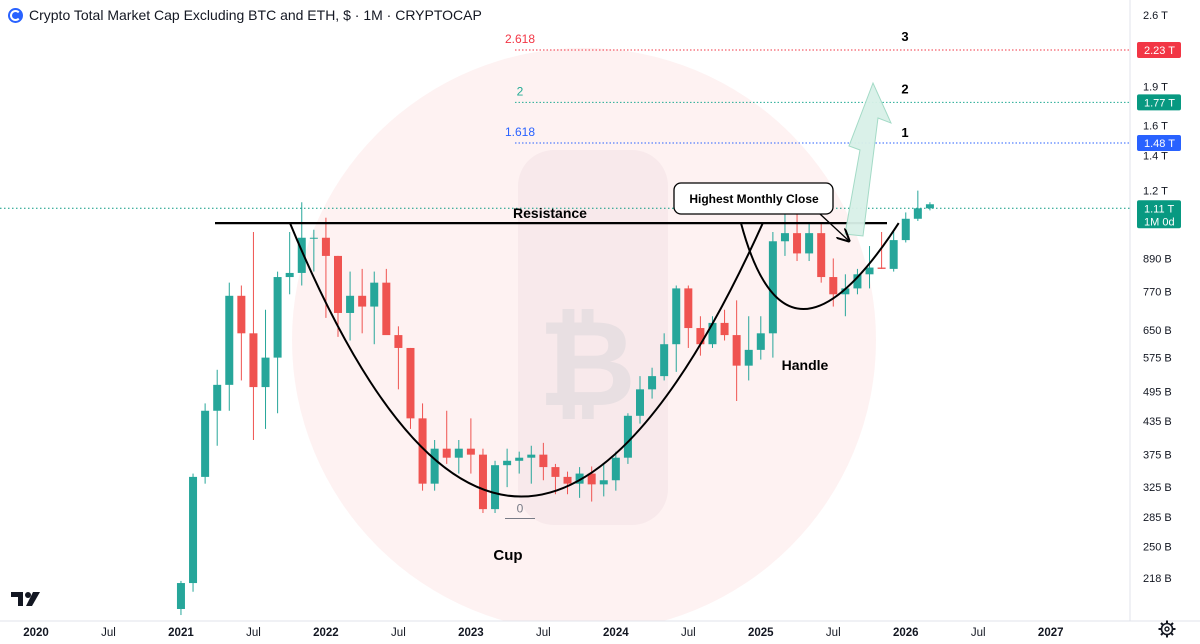 The height and width of the screenshot is (644, 1200). What do you see at coordinates (520, 39) in the screenshot?
I see `fib-label: 2.618` at bounding box center [520, 39].